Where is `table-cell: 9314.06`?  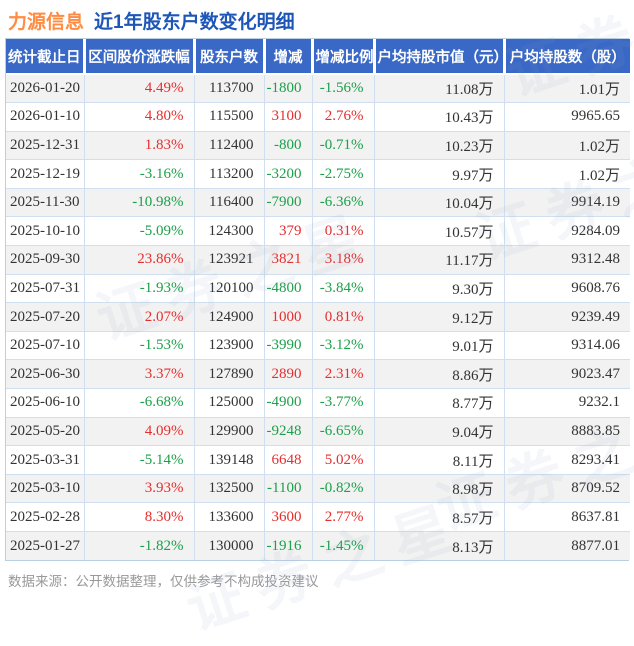
table-cell: 9314.06 is located at coordinates (567, 346).